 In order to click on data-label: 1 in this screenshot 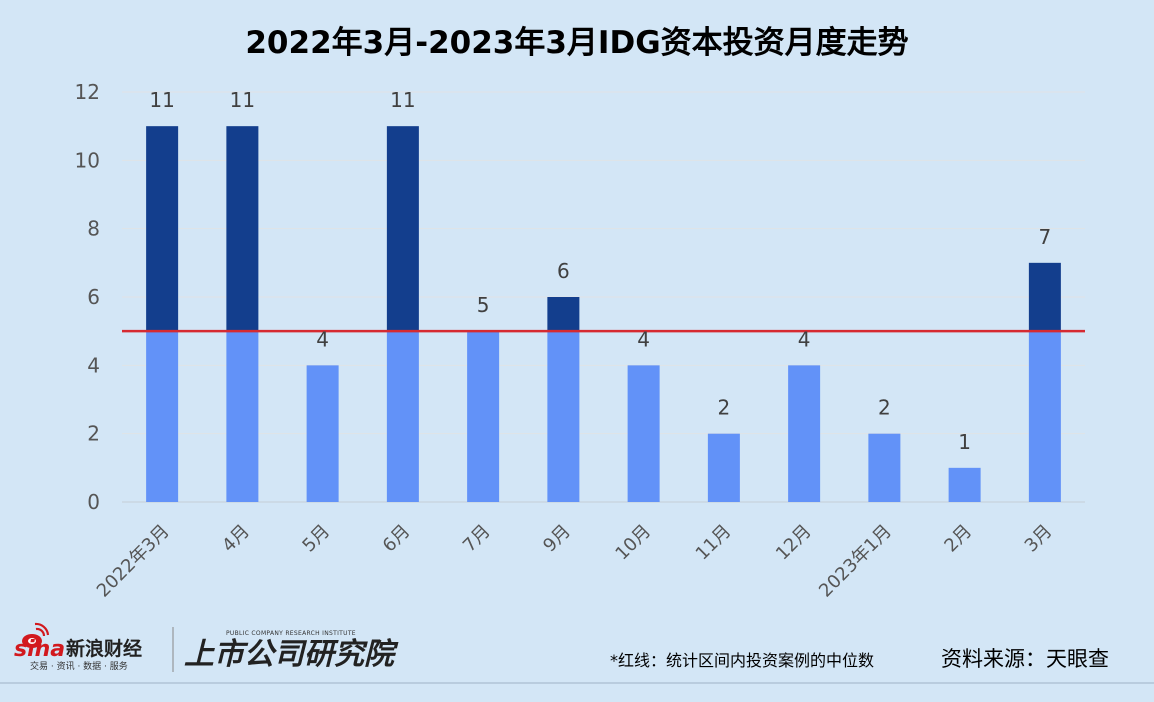, I will do `click(964, 442)`.